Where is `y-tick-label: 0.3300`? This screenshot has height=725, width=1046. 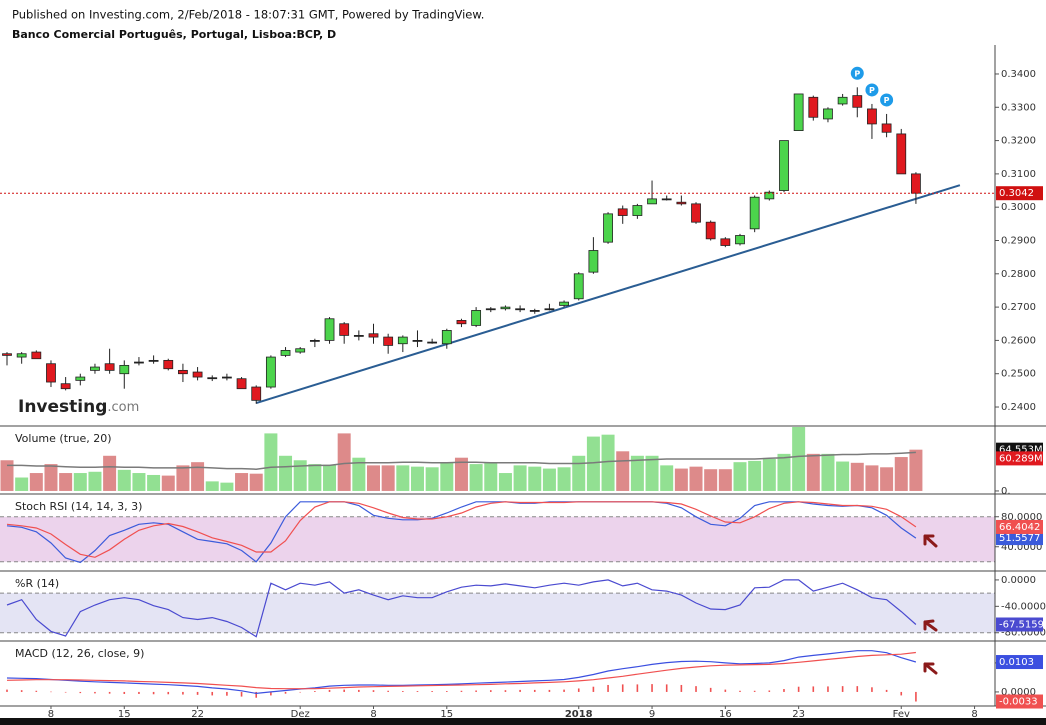 y-tick-label: 0.3300 is located at coordinates (1018, 107).